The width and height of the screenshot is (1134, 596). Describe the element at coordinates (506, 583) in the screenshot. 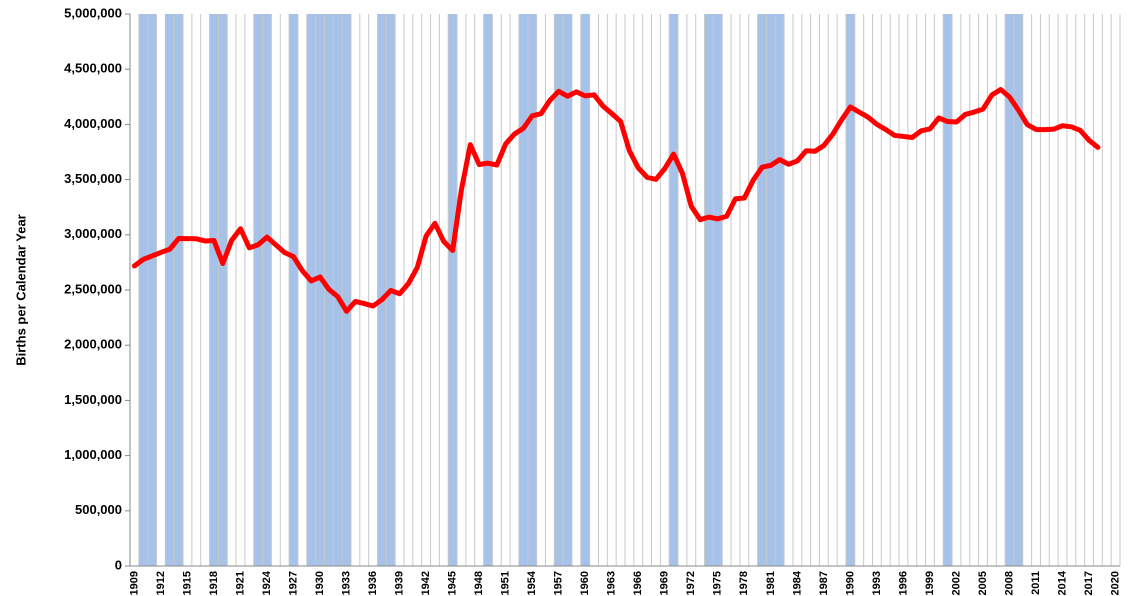

I see `x-tick-label: 1951` at that location.